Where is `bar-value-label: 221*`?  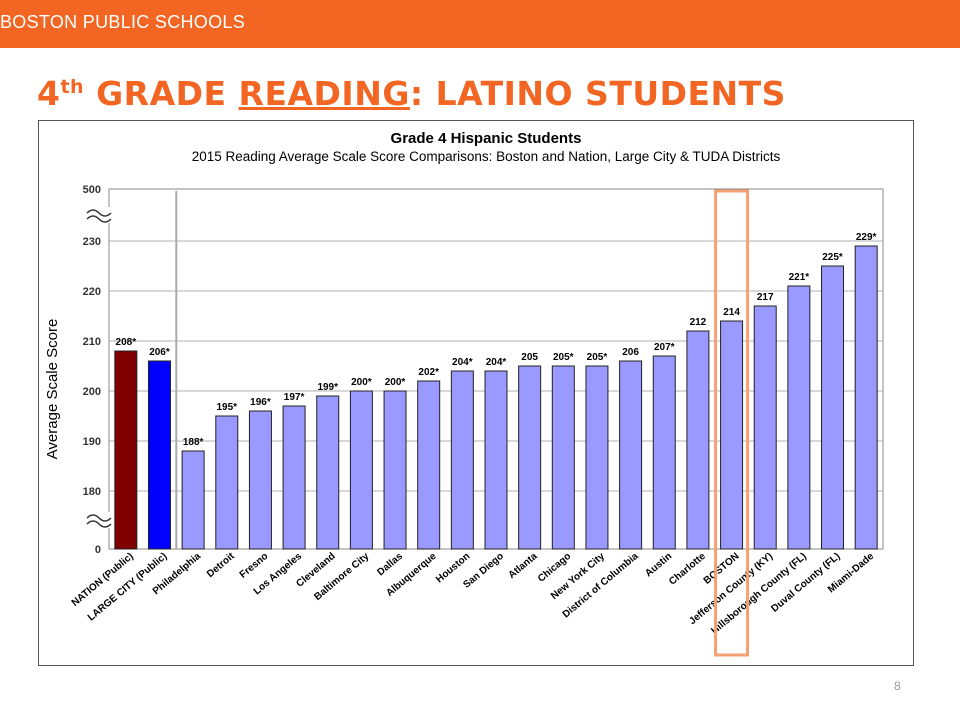 bar-value-label: 221* is located at coordinates (799, 277).